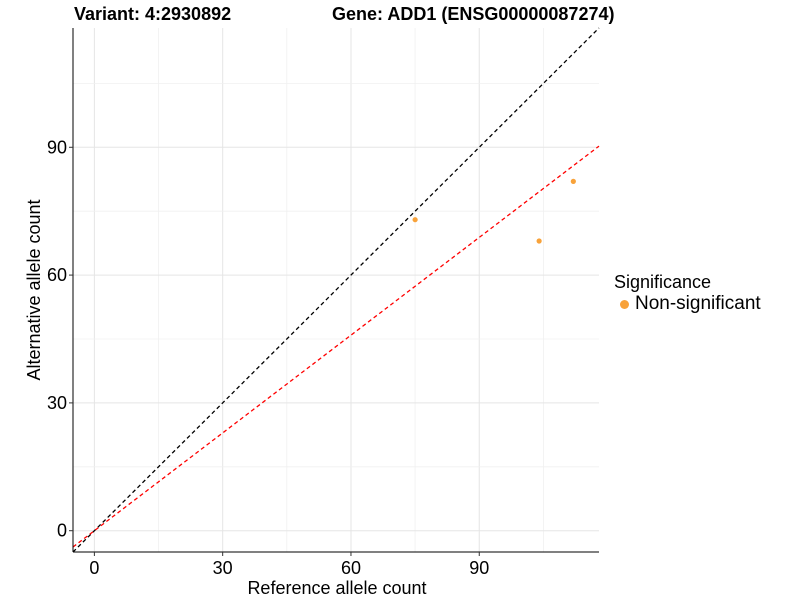 This screenshot has width=800, height=600. What do you see at coordinates (34, 289) in the screenshot?
I see `y-axis-title: Alternative allele count` at bounding box center [34, 289].